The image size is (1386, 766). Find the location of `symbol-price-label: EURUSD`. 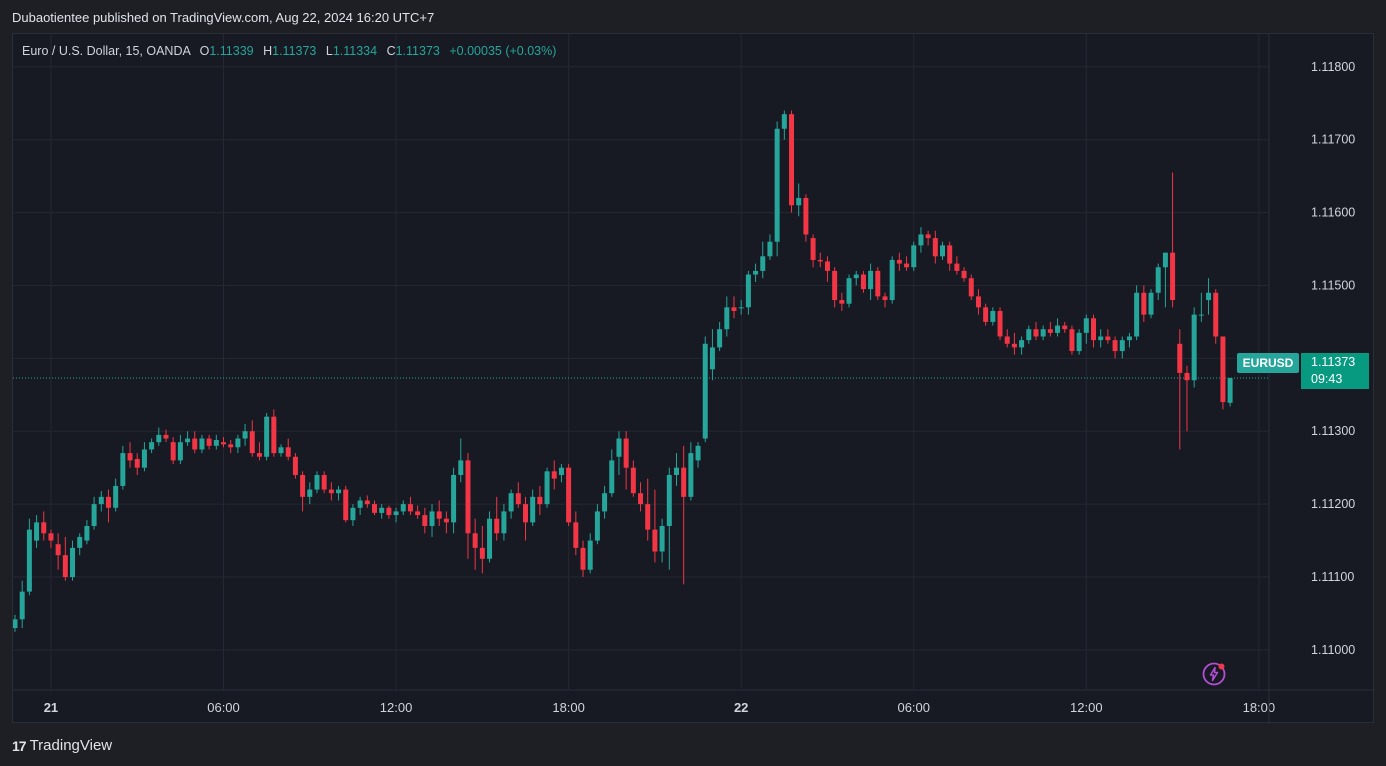

symbol-price-label: EURUSD is located at coordinates (1268, 363).